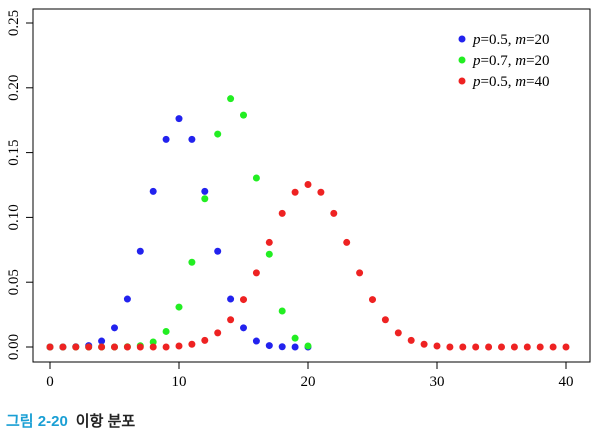  Describe the element at coordinates (437, 382) in the screenshot. I see `x-tick-label: 30` at that location.